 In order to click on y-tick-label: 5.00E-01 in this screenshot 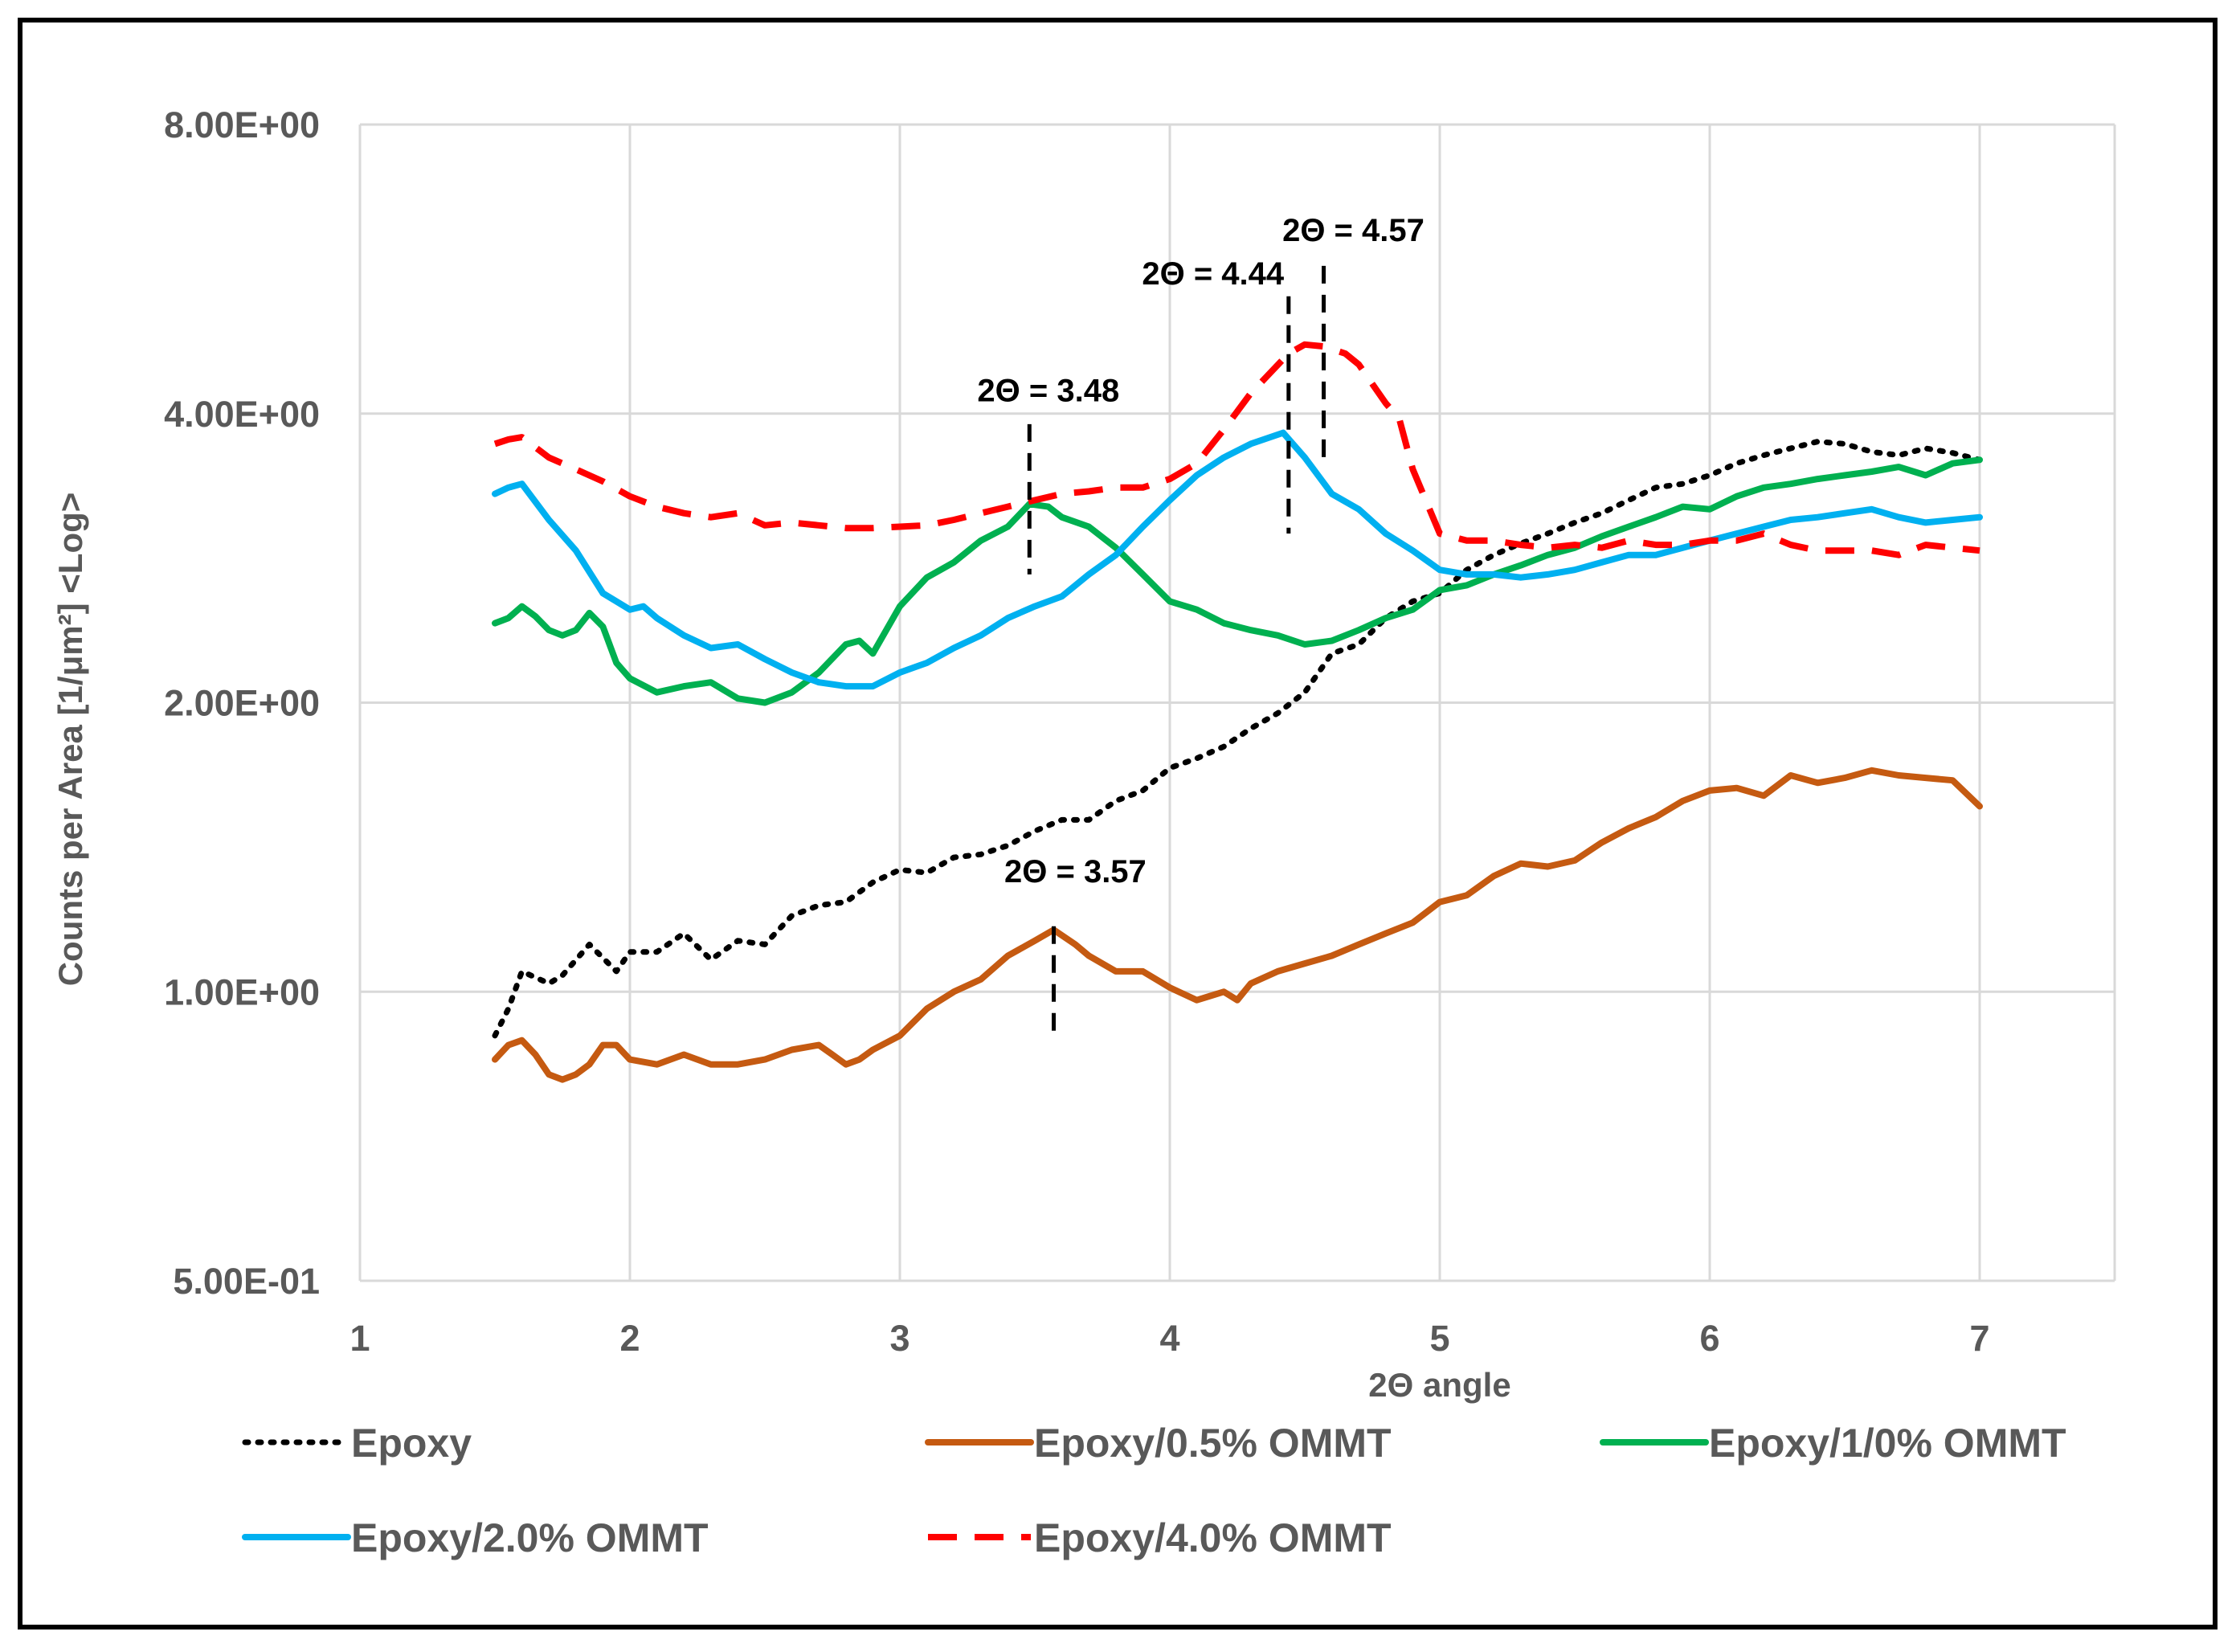, I will do `click(246, 1282)`.